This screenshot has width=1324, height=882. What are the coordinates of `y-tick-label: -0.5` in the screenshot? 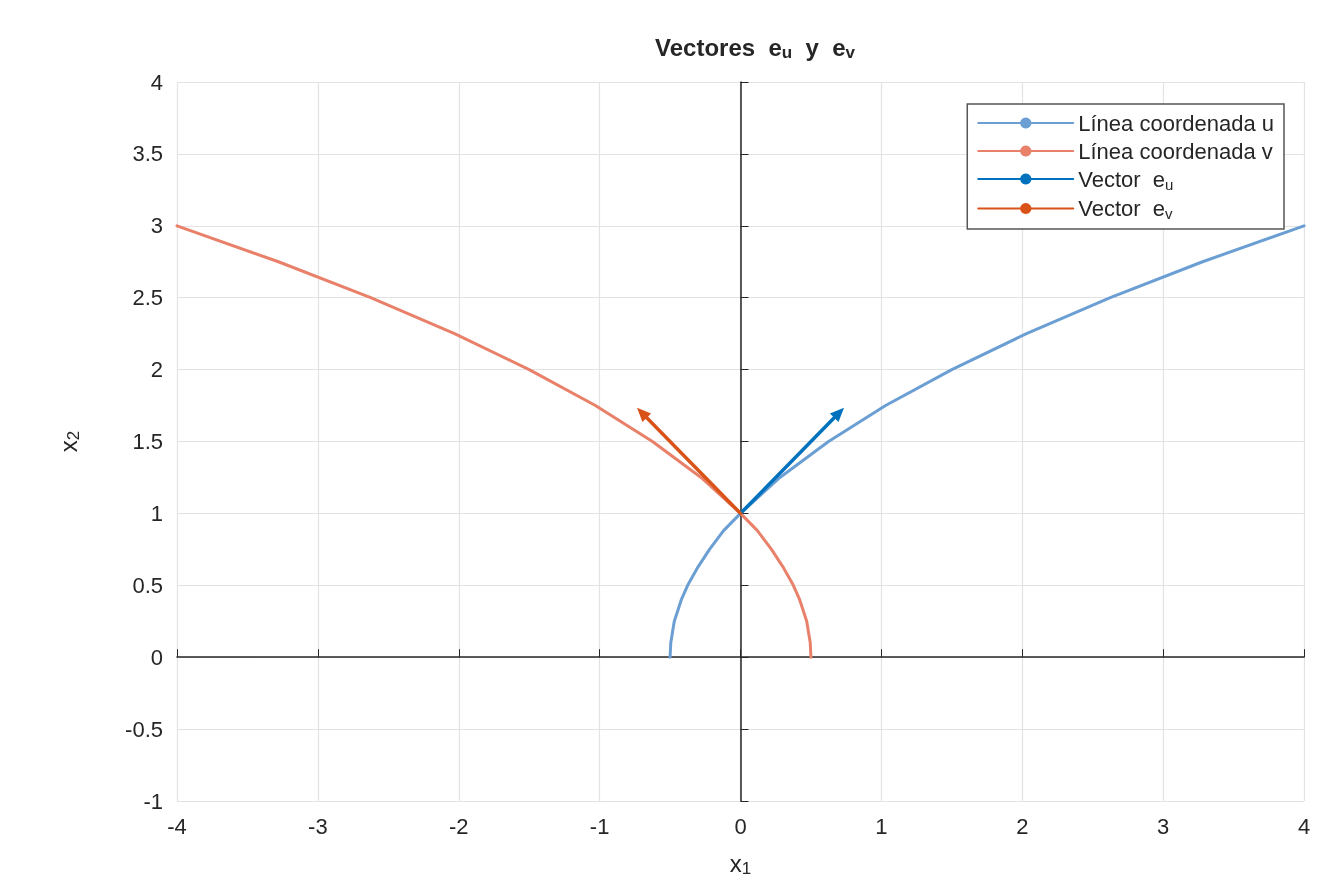 It's located at (144, 729).